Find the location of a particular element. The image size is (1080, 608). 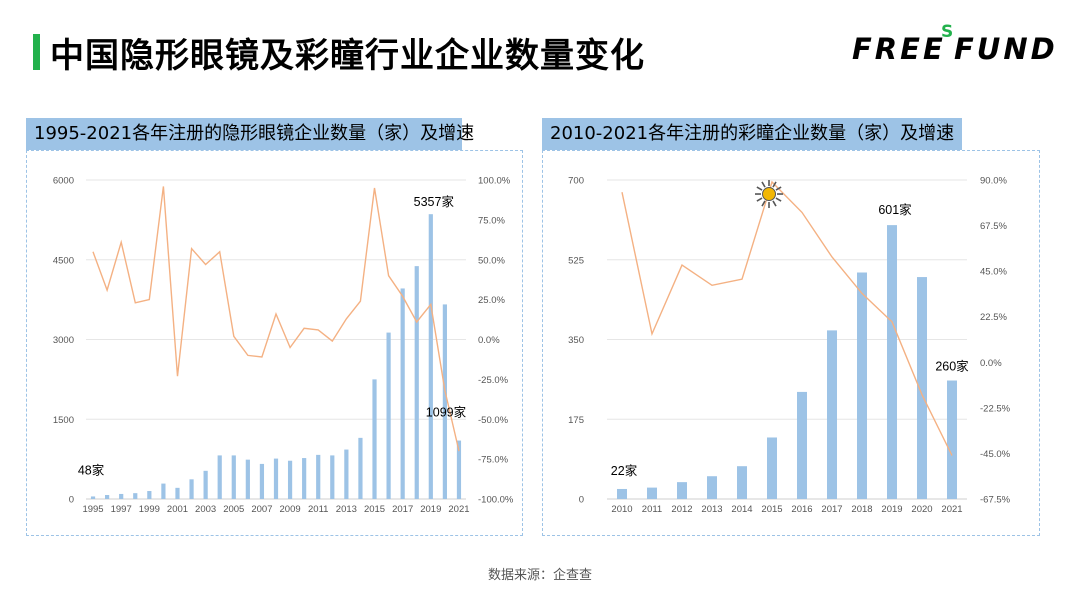

y-right-tick-label: 67.5% is located at coordinates (993, 226).